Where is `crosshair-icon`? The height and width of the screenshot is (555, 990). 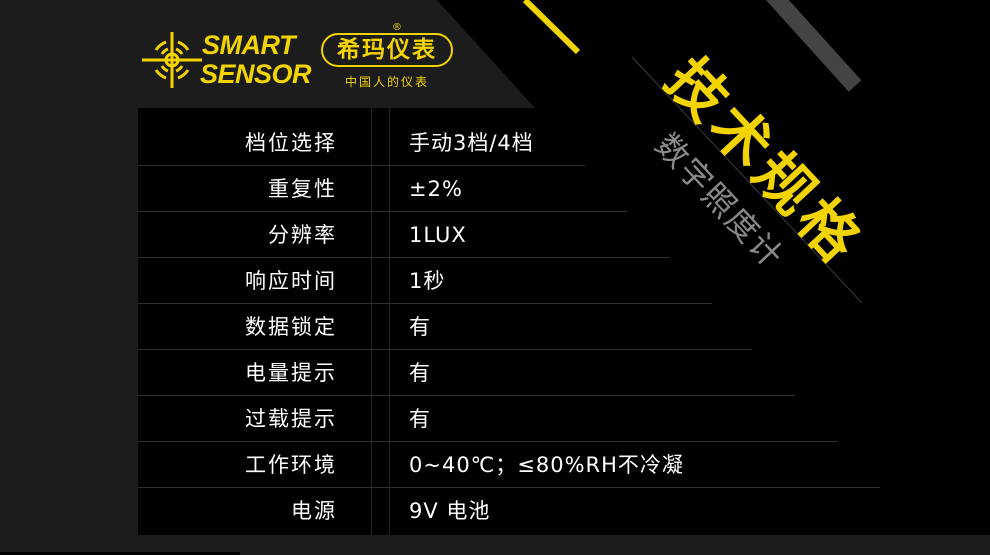
crosshair-icon is located at coordinates (172, 60).